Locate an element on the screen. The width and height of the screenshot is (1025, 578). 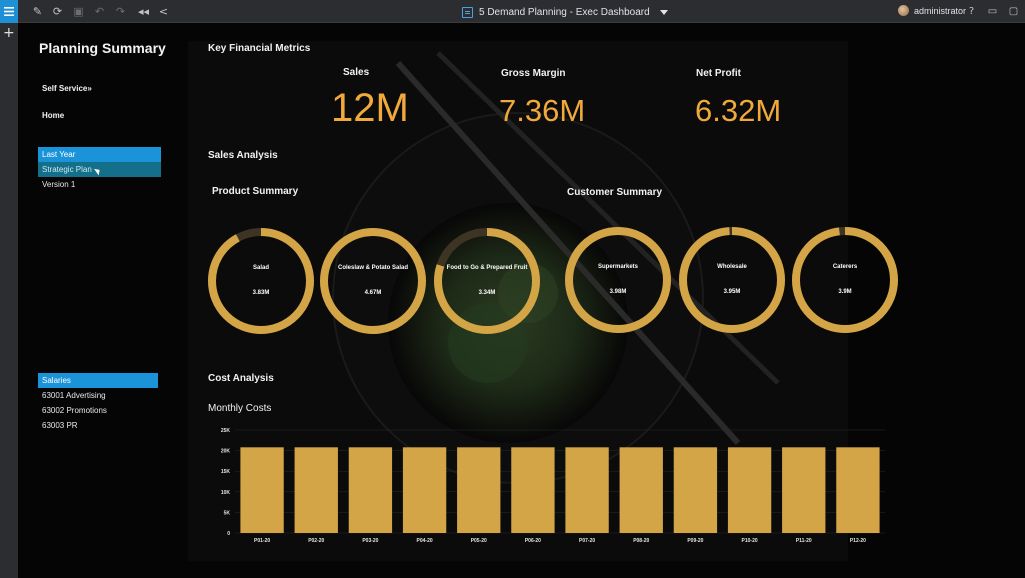
customer-donut-chart: Supermarkets 3.98M is located at coordinates (618, 280).